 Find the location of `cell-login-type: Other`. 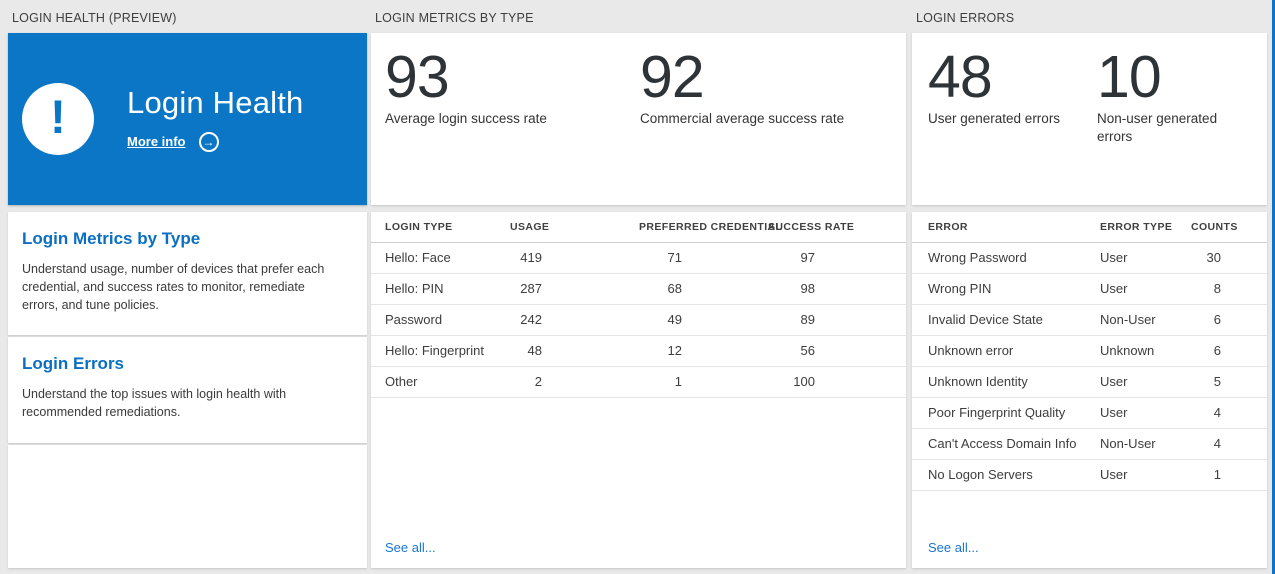

cell-login-type: Other is located at coordinates (401, 381).